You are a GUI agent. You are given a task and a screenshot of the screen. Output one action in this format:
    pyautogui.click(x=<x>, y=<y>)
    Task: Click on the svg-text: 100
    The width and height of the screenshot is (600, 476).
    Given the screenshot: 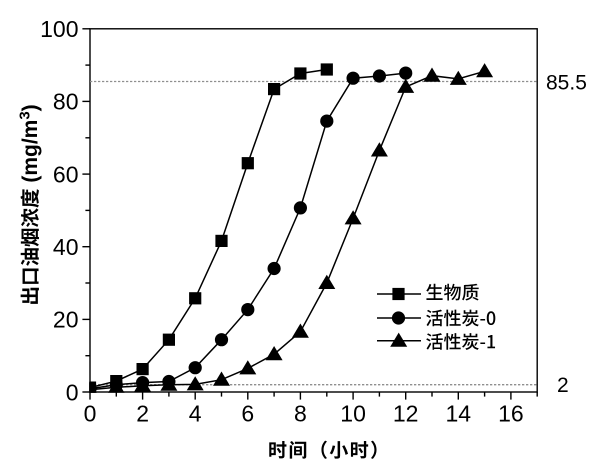 What is the action you would take?
    pyautogui.click(x=59, y=29)
    